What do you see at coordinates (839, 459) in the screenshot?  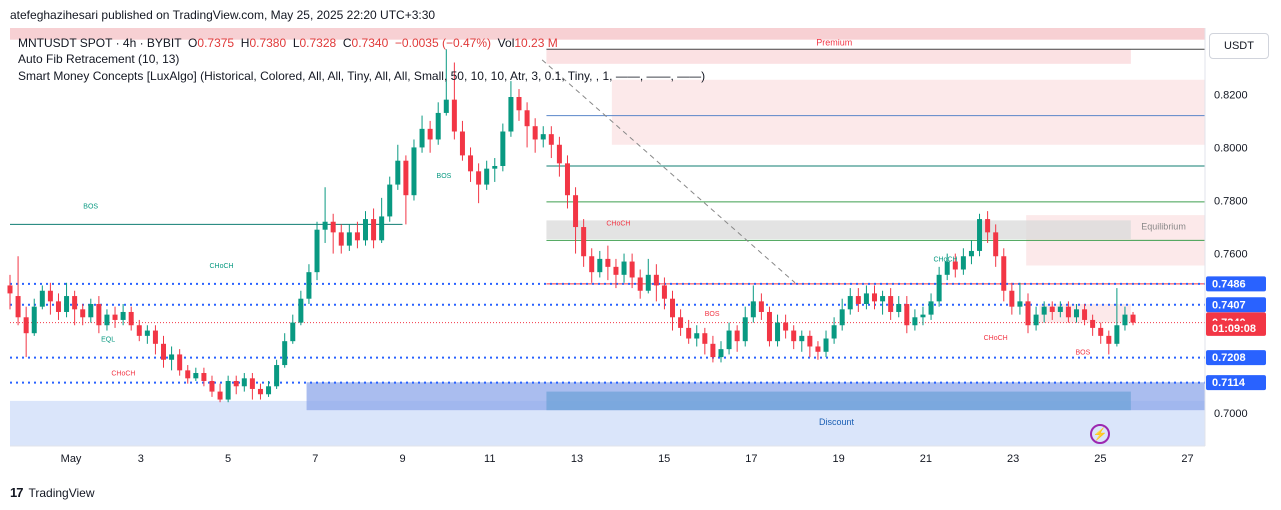 I see `x-tick-label: 19` at bounding box center [839, 459].